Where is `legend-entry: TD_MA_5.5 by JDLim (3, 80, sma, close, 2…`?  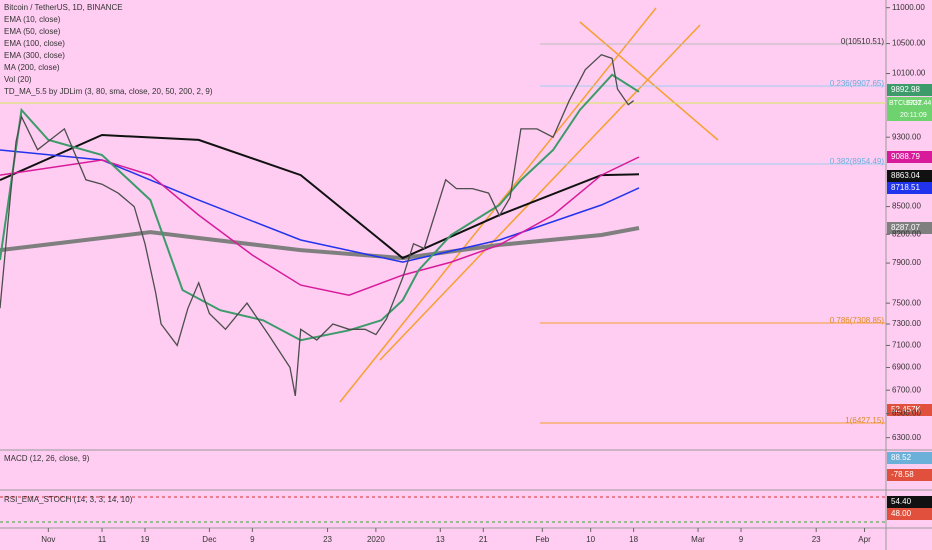
legend-entry: TD_MA_5.5 by JDLim (3, 80, sma, close, 2… is located at coordinates (108, 91).